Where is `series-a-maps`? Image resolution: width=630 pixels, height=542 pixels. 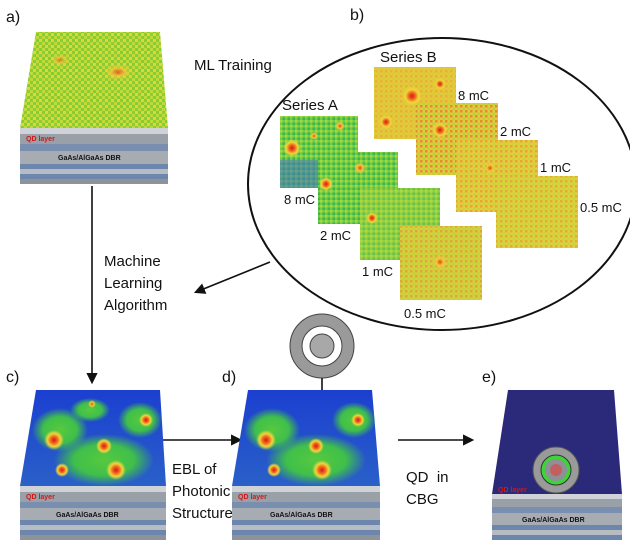 series-a-maps is located at coordinates (381, 208).